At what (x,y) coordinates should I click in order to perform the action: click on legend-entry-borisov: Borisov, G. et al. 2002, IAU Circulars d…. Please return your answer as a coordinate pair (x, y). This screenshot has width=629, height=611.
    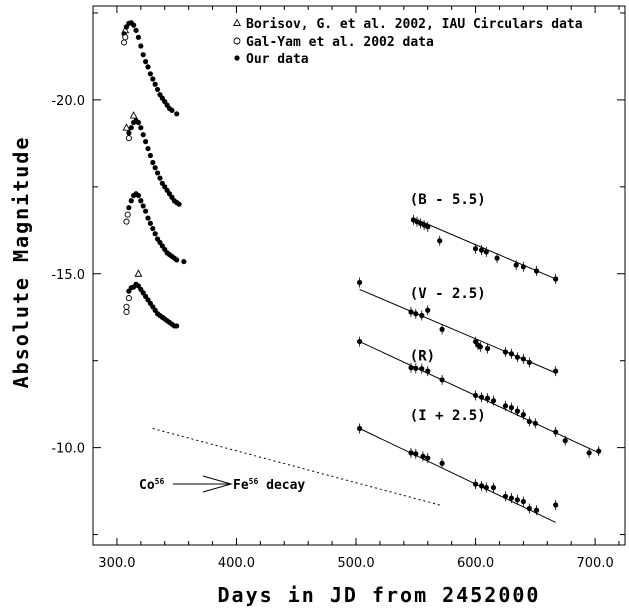
    Looking at the image, I should click on (414, 24).